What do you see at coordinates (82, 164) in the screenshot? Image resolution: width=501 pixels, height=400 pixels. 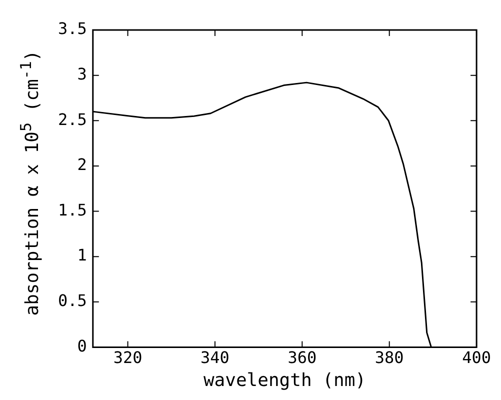 I see `y-tick-label: 2` at bounding box center [82, 164].